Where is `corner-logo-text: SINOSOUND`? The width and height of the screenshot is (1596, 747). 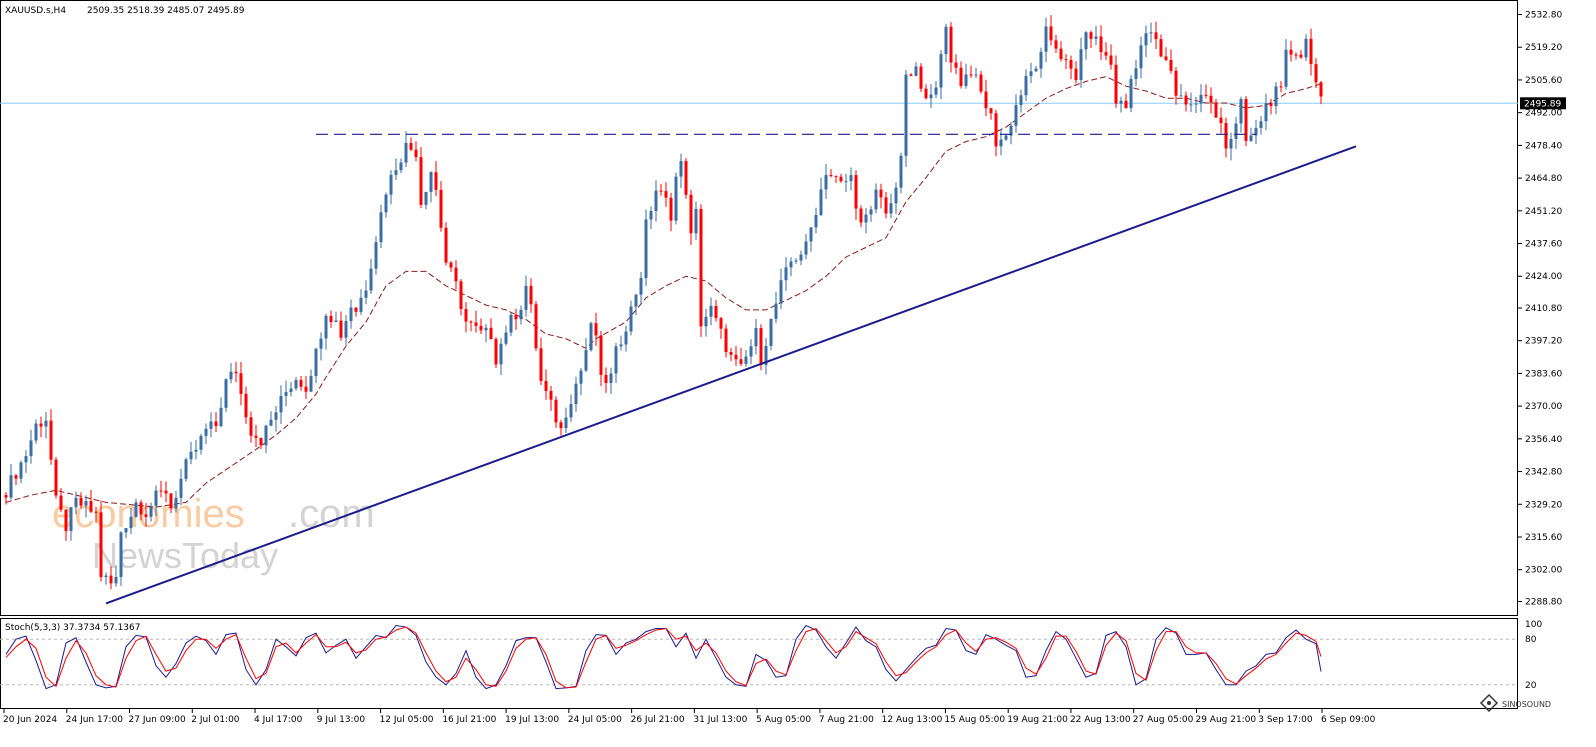
corner-logo-text: SINOSOUND is located at coordinates (1526, 704).